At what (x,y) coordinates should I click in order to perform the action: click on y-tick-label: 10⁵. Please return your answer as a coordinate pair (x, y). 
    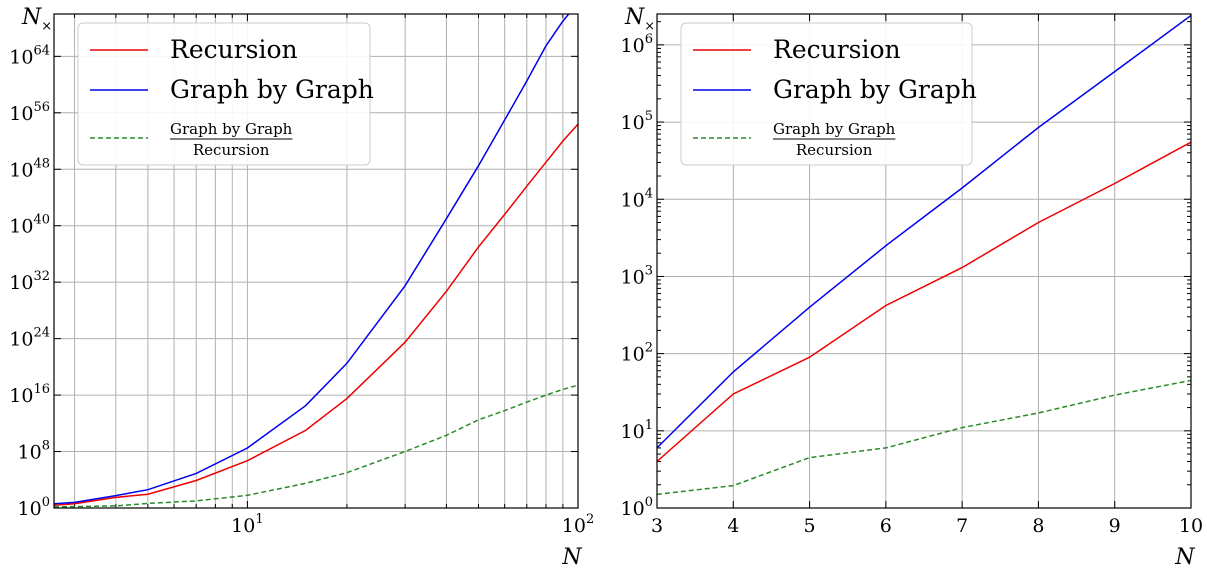
    Looking at the image, I should click on (637, 121).